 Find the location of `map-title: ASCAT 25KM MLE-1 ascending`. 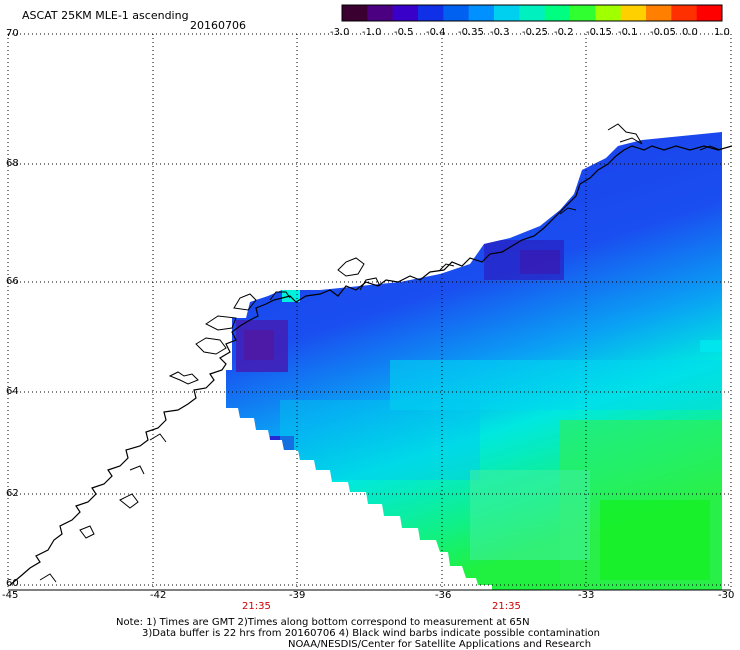

map-title: ASCAT 25KM MLE-1 ascending is located at coordinates (105, 15).